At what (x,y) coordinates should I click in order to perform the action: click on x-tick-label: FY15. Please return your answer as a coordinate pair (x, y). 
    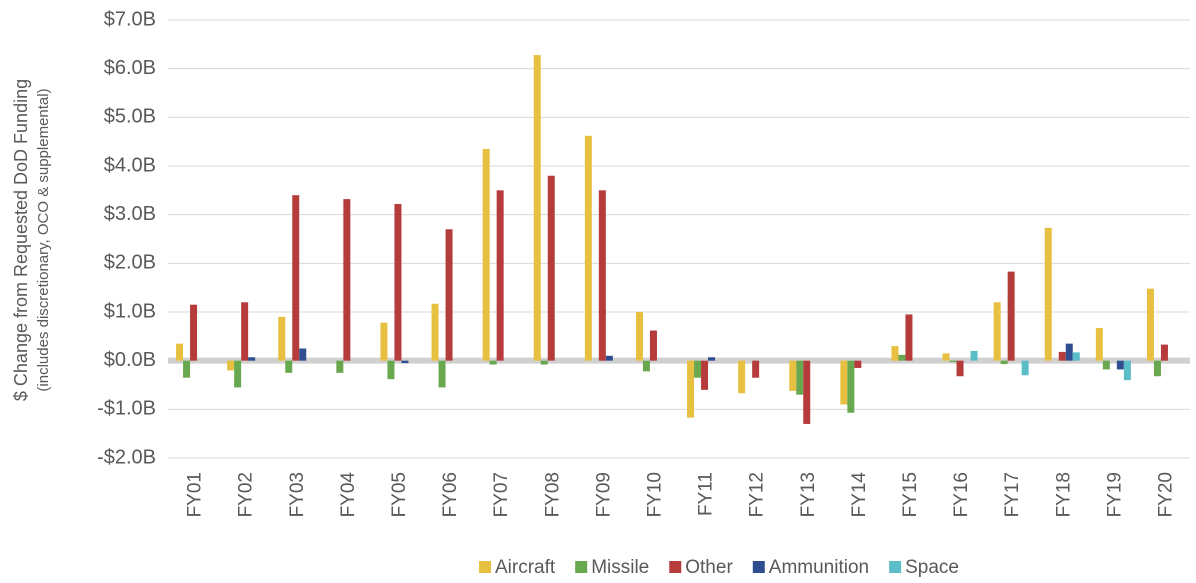
    Looking at the image, I should click on (910, 494).